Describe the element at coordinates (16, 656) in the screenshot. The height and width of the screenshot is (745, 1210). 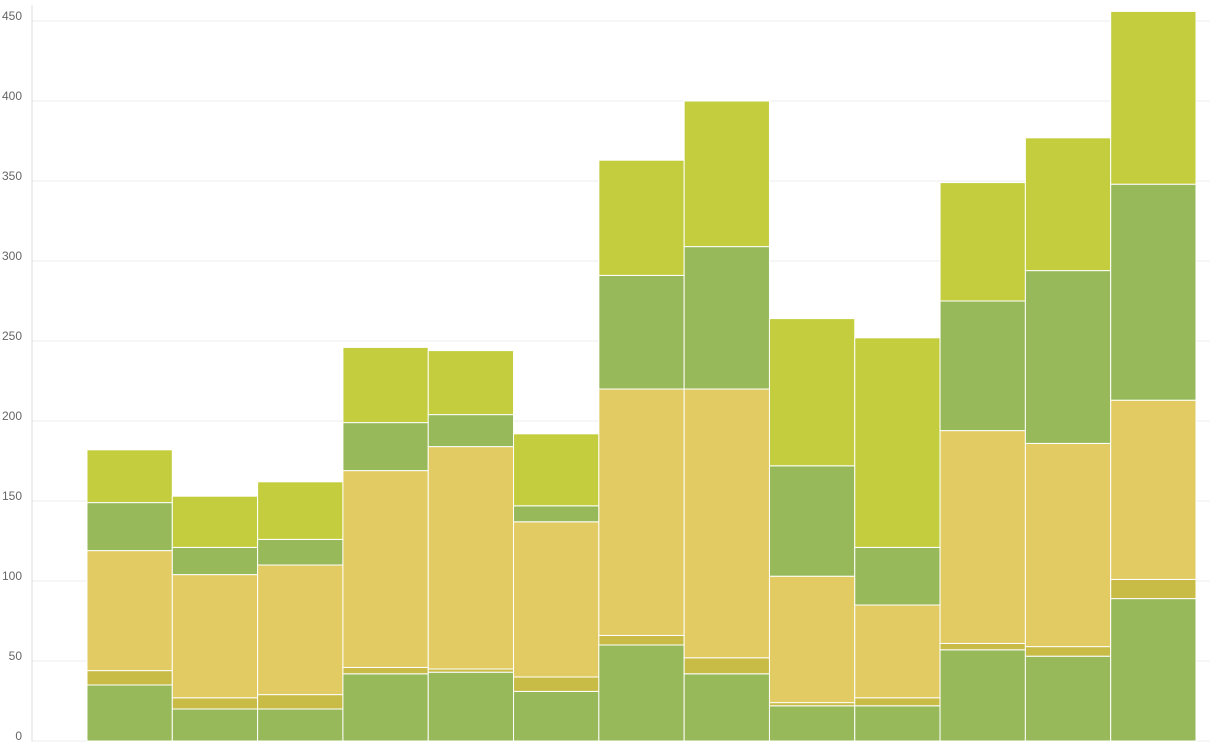
I see `y-tick-label: 50` at that location.